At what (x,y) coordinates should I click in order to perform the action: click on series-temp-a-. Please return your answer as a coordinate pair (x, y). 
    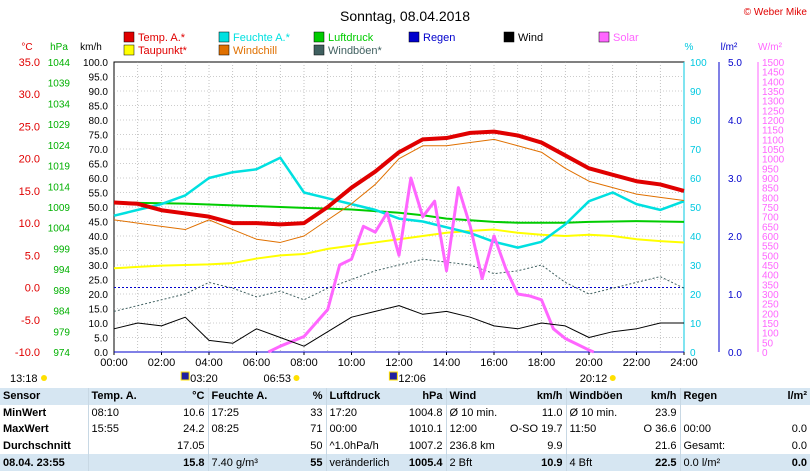
    Looking at the image, I should click on (399, 178).